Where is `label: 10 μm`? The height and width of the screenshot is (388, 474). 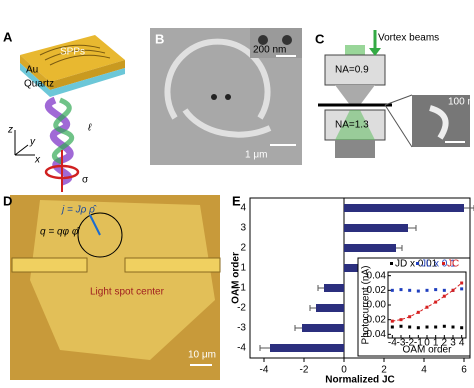 label: 10 μm is located at coordinates (202, 355).